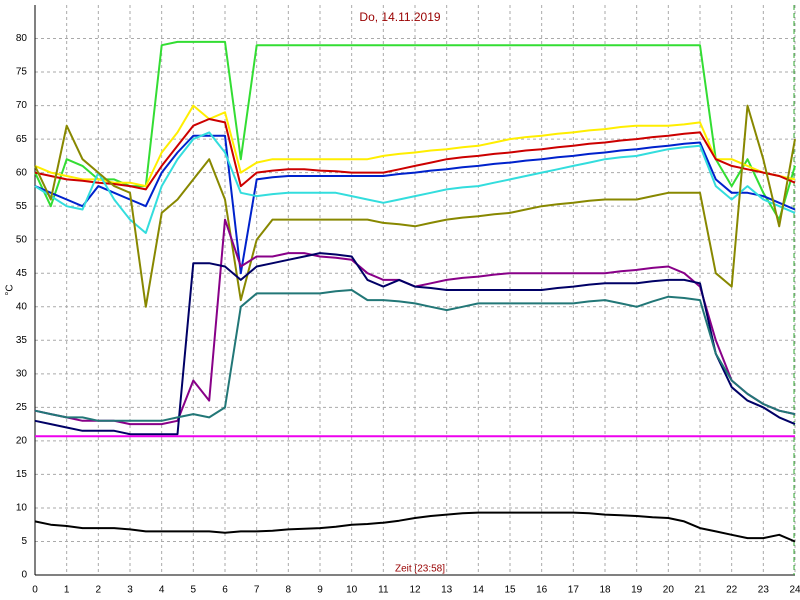 The height and width of the screenshot is (600, 800). What do you see at coordinates (22, 172) in the screenshot?
I see `y-tick-label: 60` at bounding box center [22, 172].